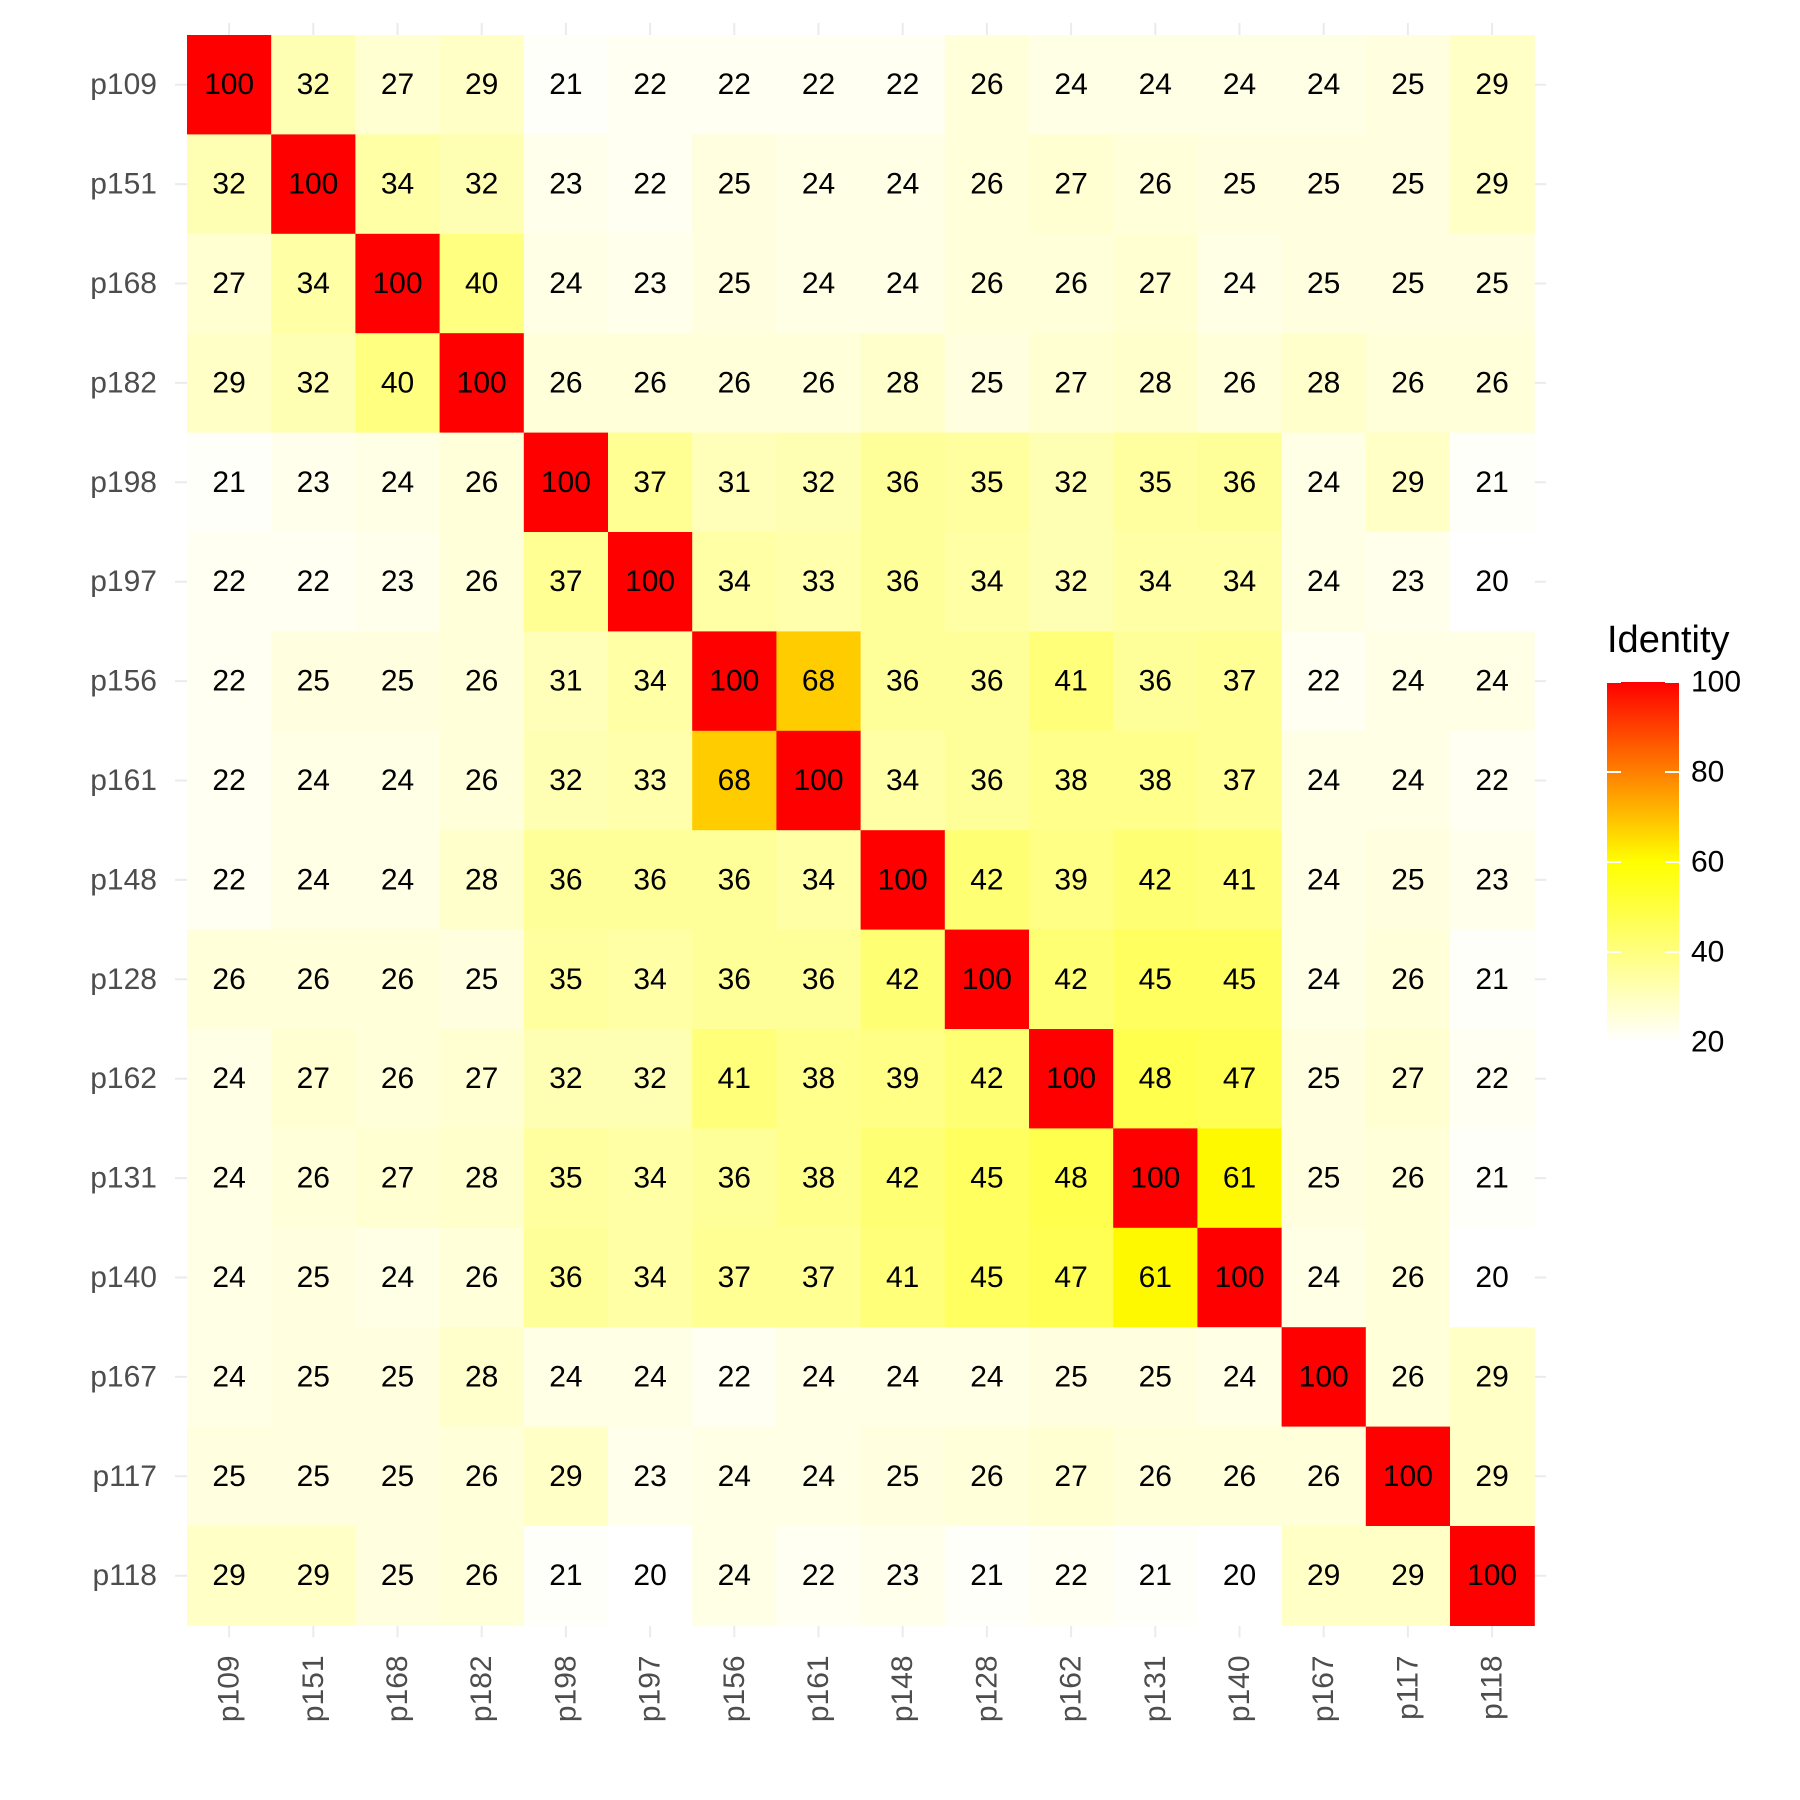  I want to click on heatmap-cell-p109-p109, so click(229, 85).